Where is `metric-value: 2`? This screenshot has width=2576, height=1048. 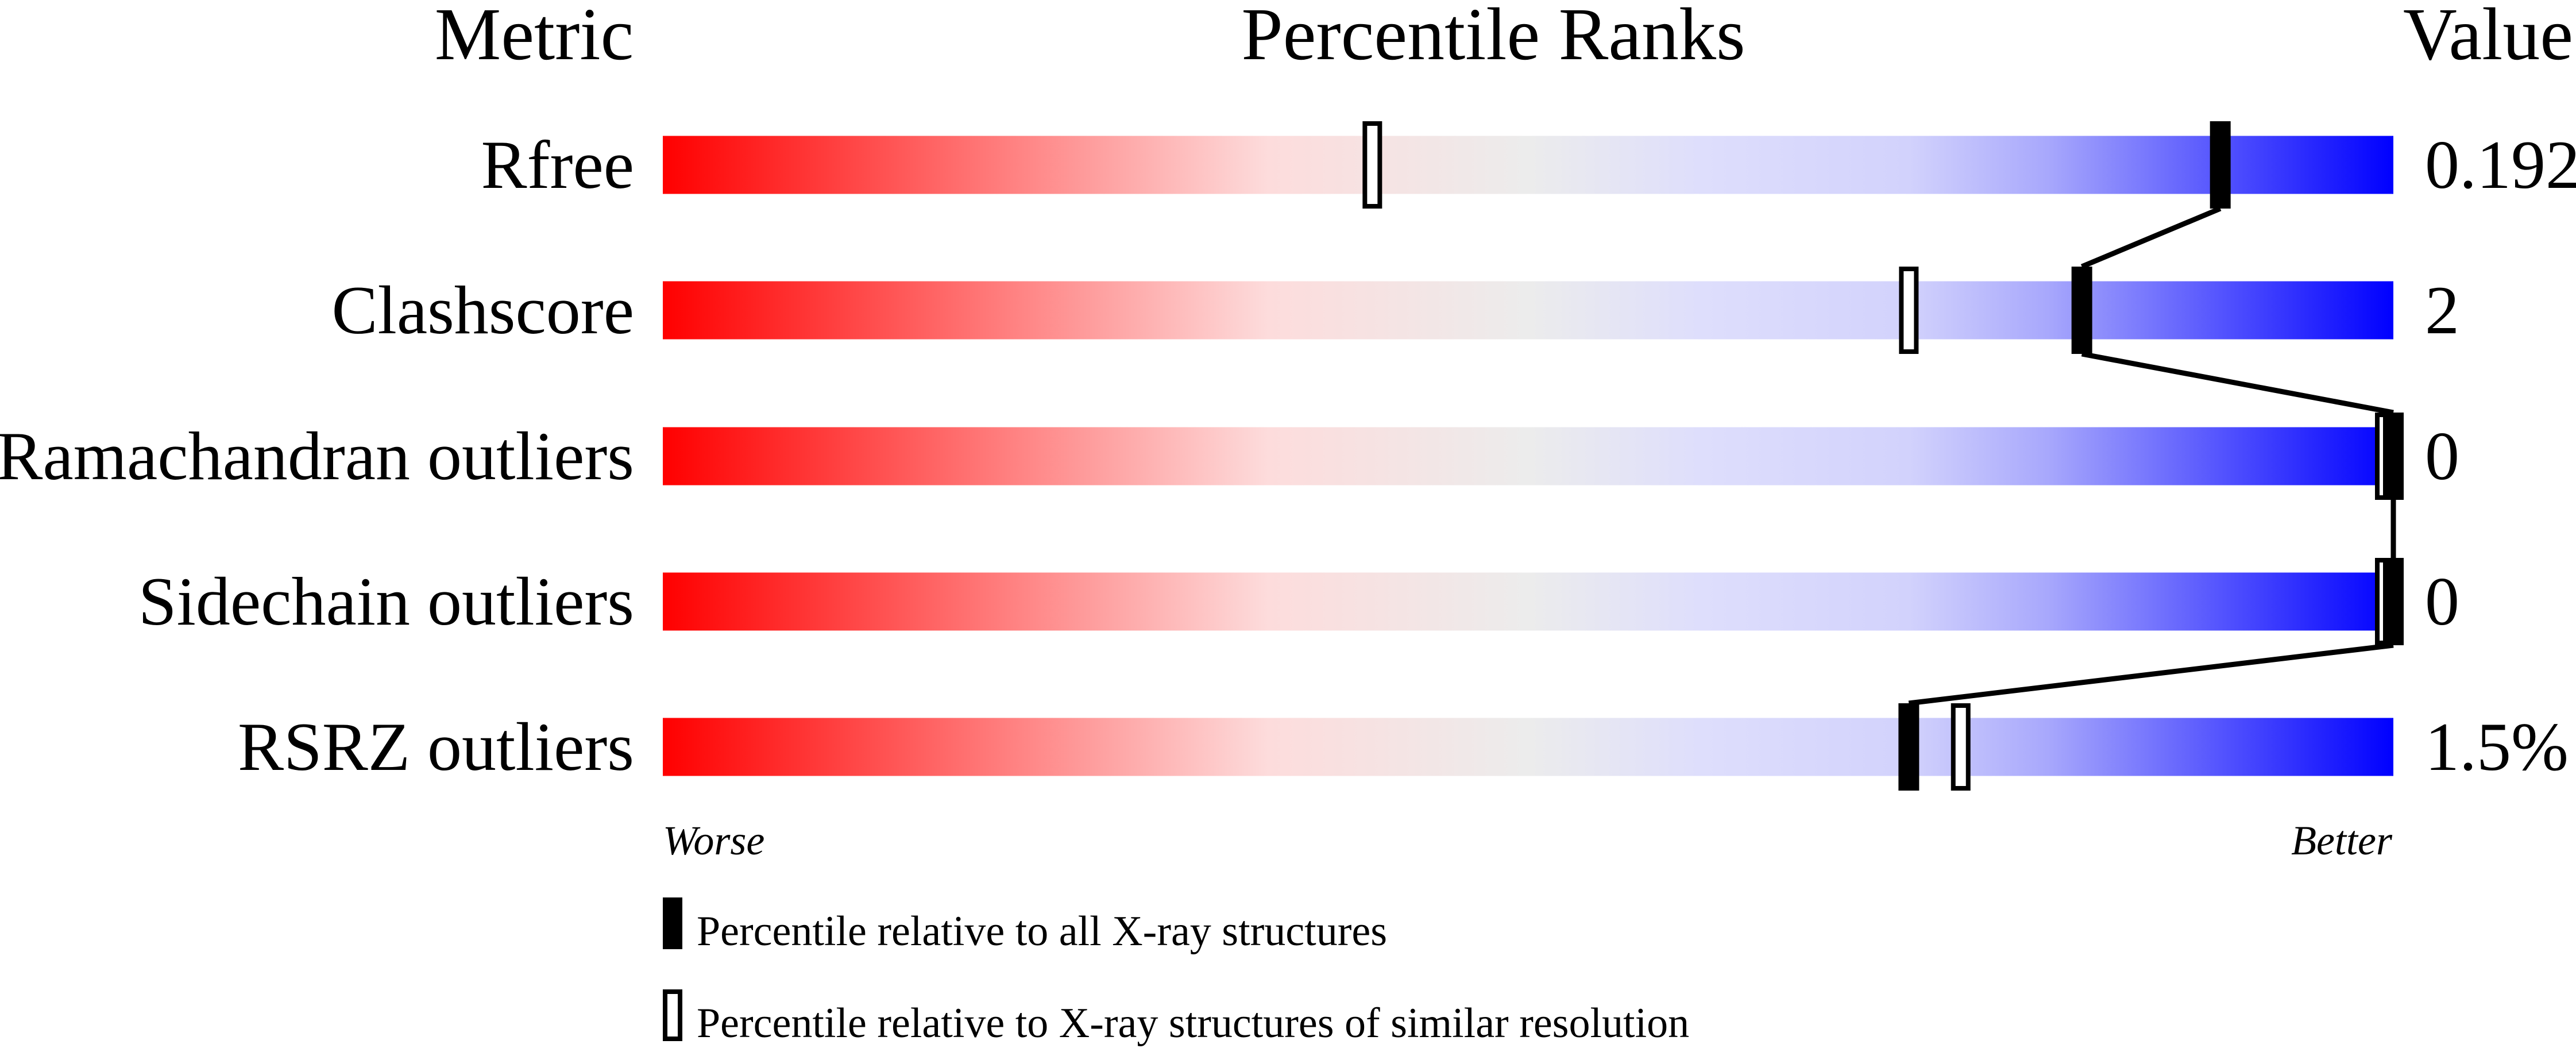
metric-value: 2 is located at coordinates (2442, 310).